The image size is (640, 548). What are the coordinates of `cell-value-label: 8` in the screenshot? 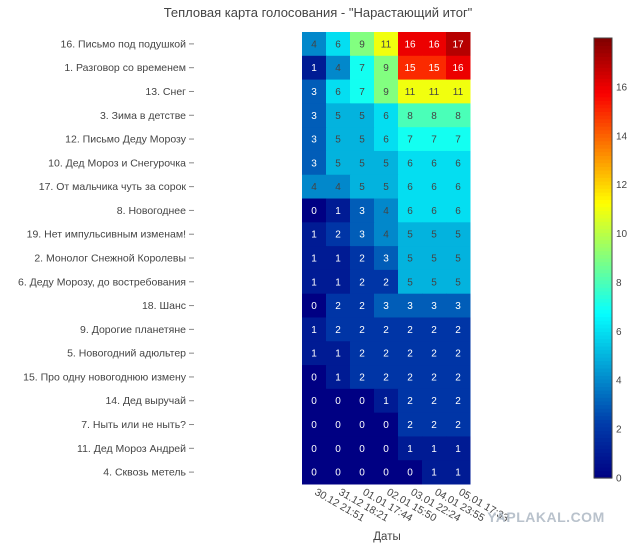 It's located at (410, 116).